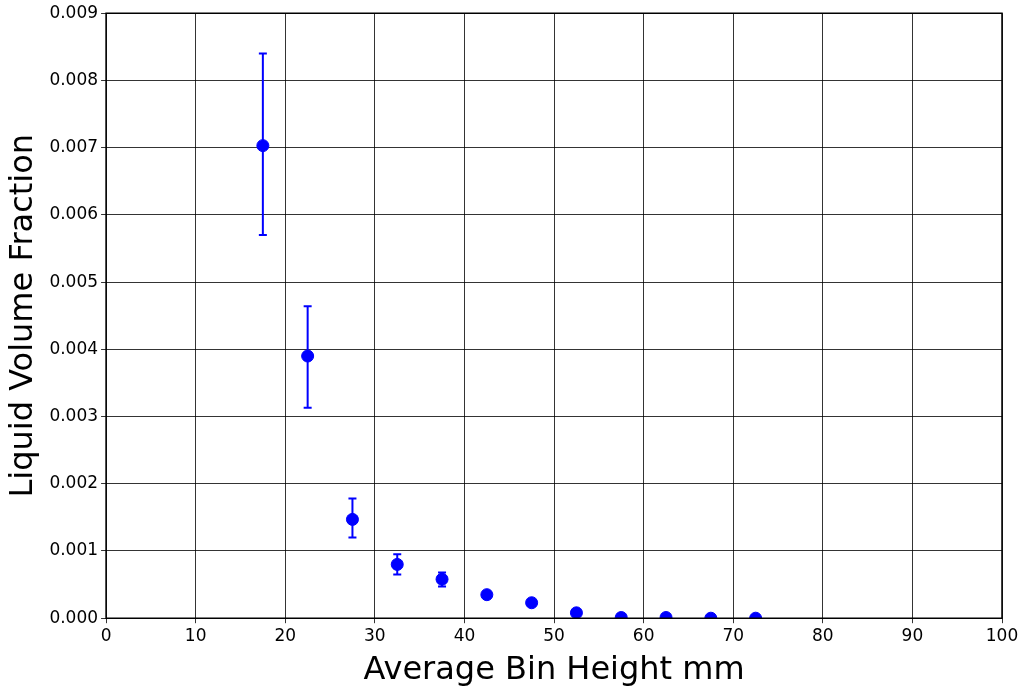 The width and height of the screenshot is (1024, 694). Describe the element at coordinates (74, 146) in the screenshot. I see `y-tick-label: 0.007` at that location.